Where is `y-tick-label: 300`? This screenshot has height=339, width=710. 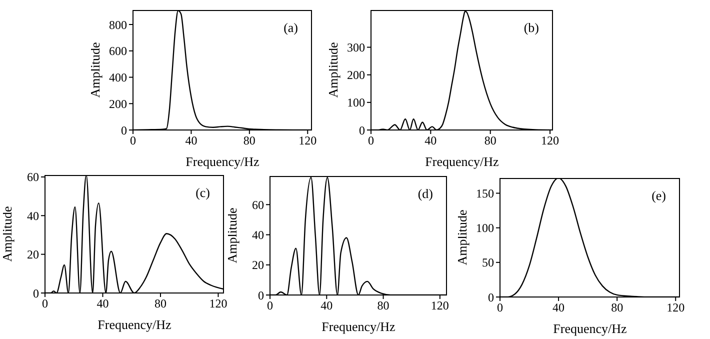
y-tick-label: 300 is located at coordinates (356, 47).